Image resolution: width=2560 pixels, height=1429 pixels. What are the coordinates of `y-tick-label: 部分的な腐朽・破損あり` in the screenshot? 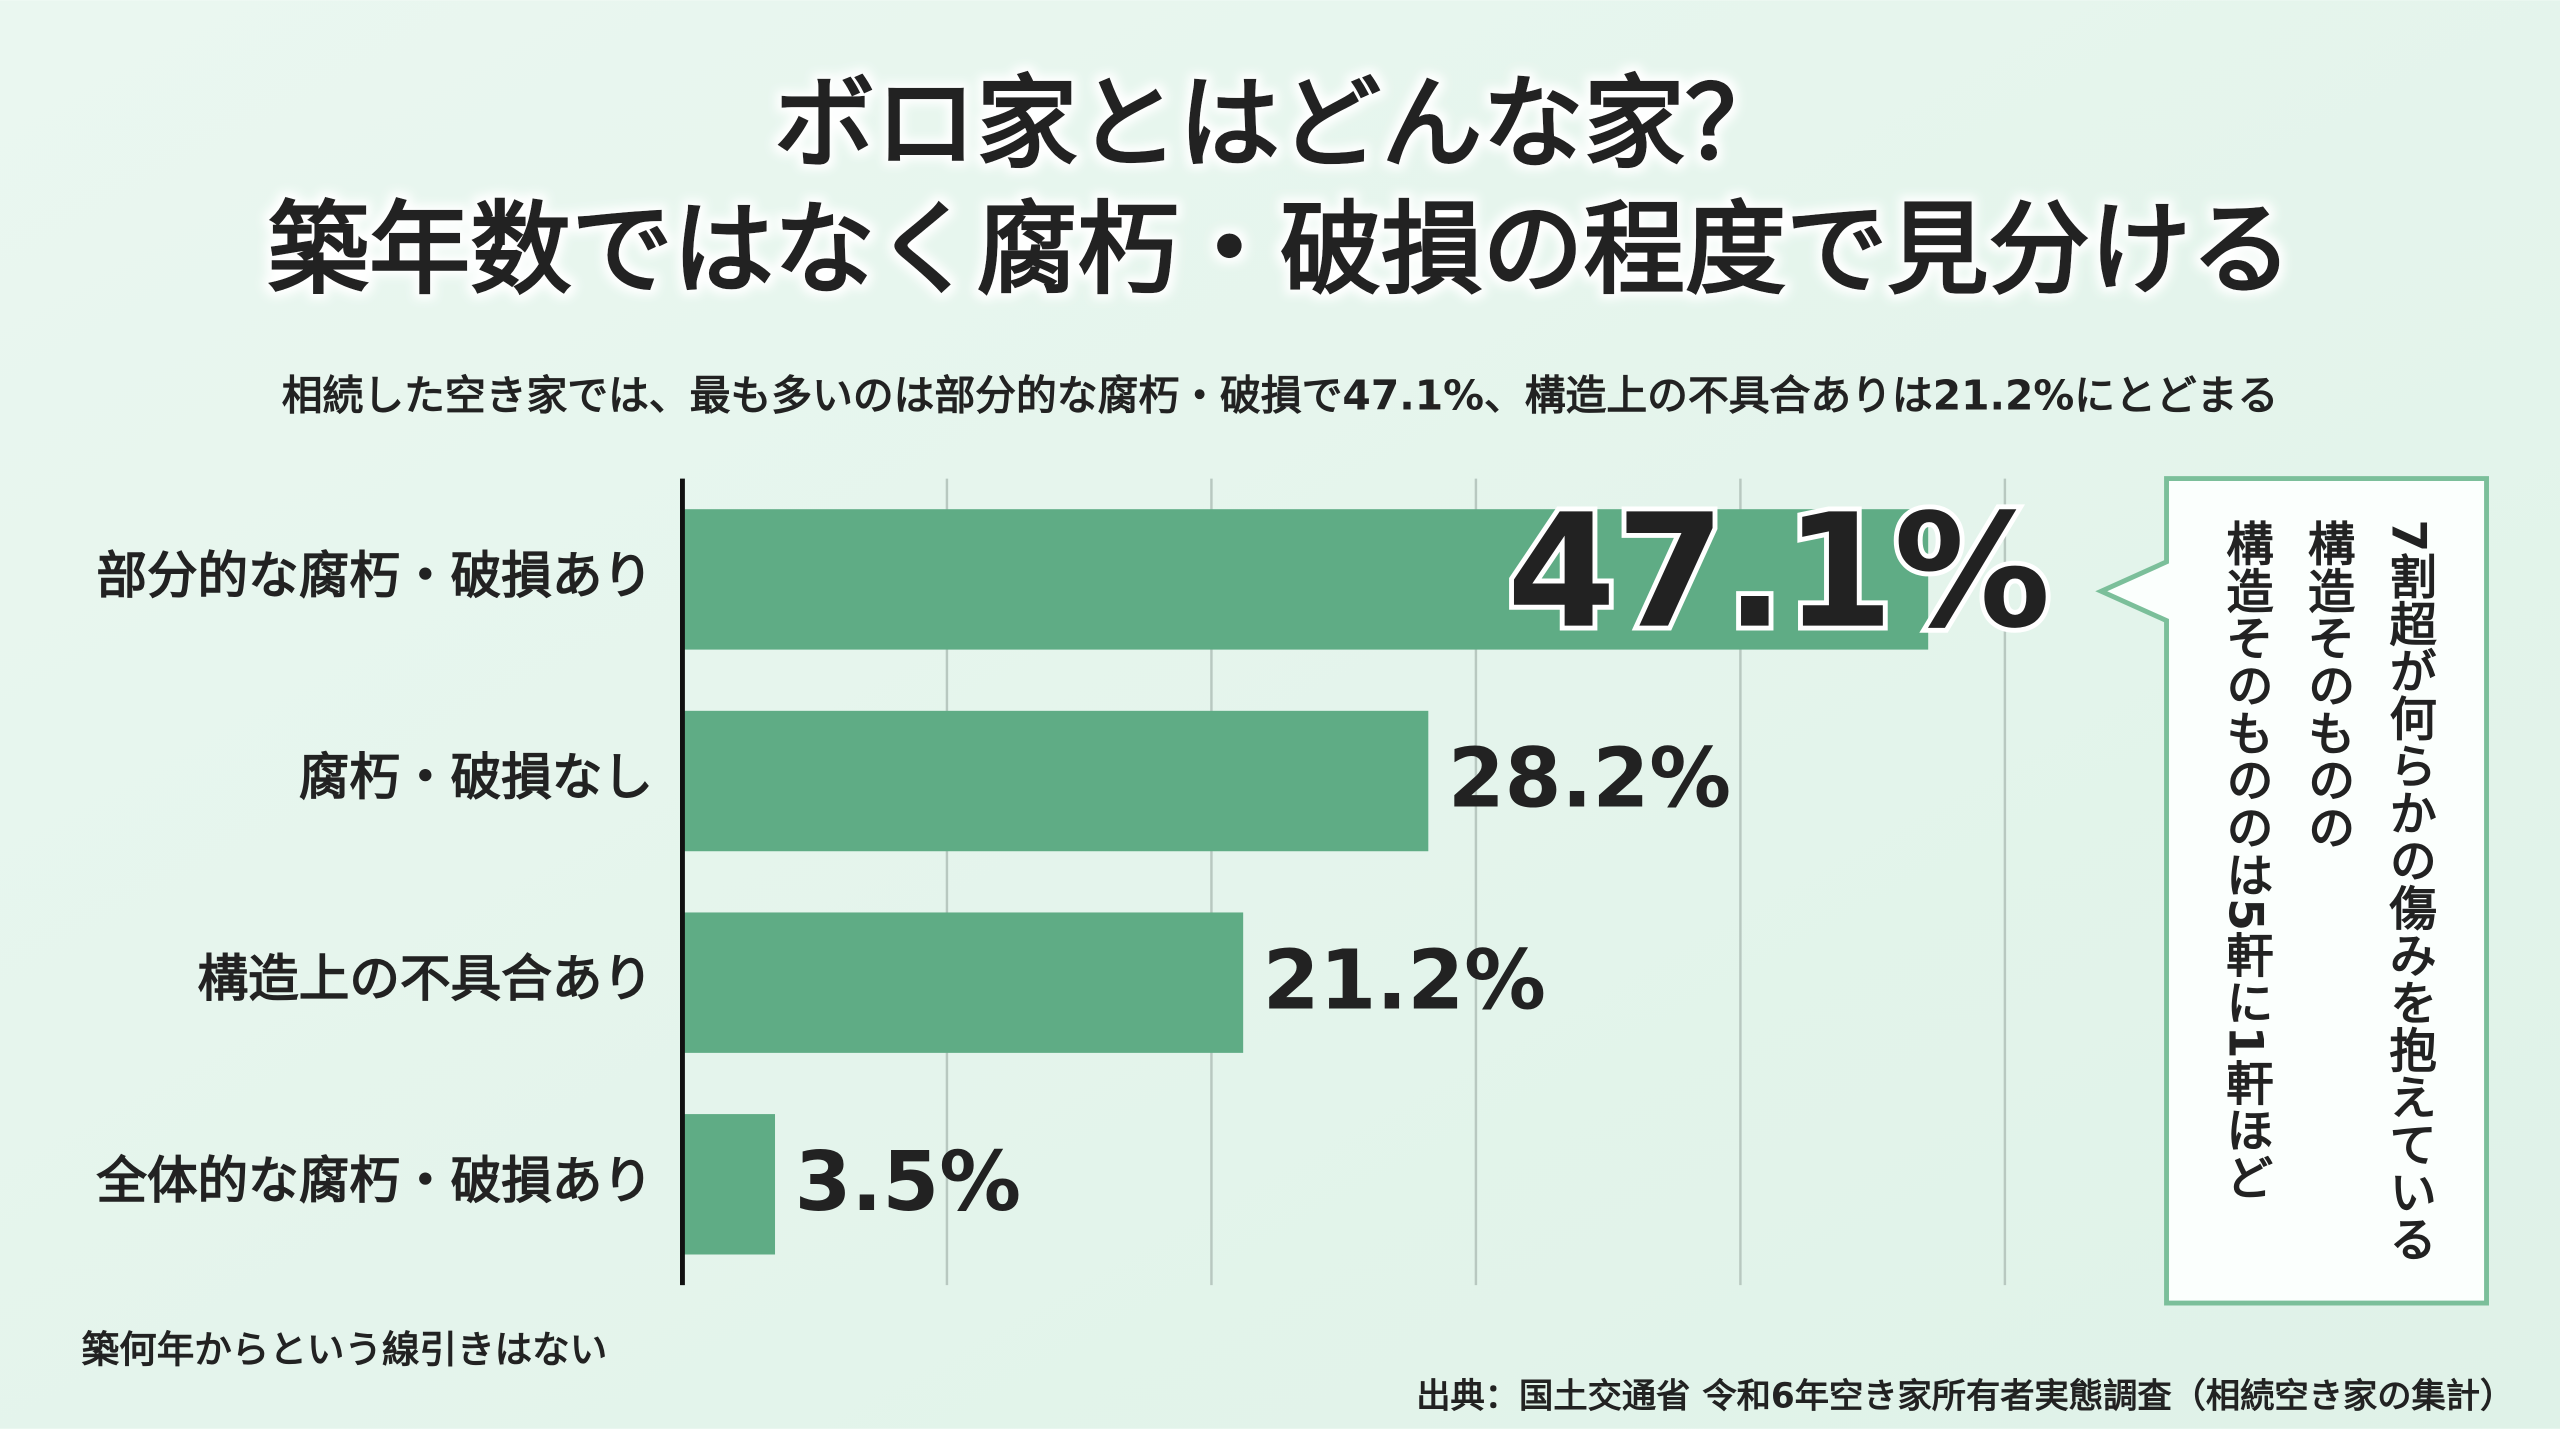 It's located at (374, 575).